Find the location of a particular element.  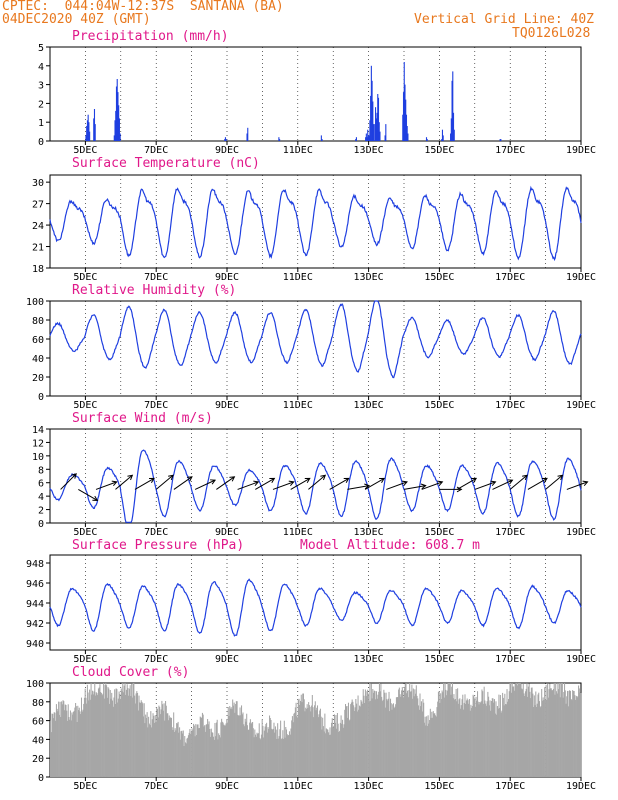

x-tick-label: 13DEC is located at coordinates (369, 277).